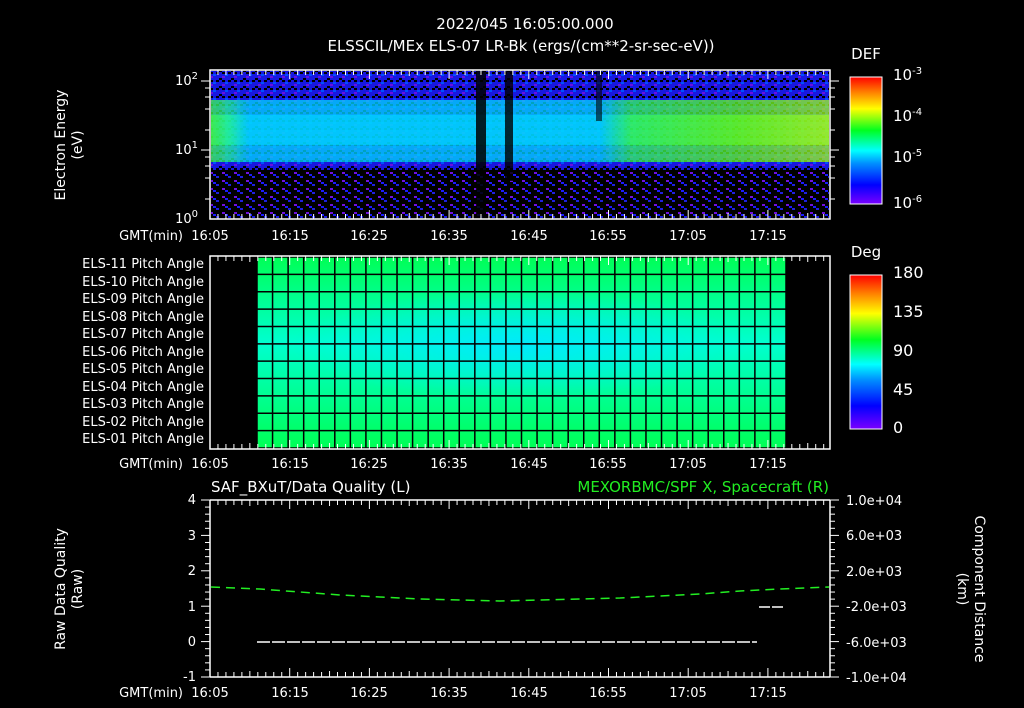 This screenshot has height=708, width=1024. Describe the element at coordinates (529, 236) in the screenshot. I see `spectrogram-time-tick-label: 16:45` at that location.